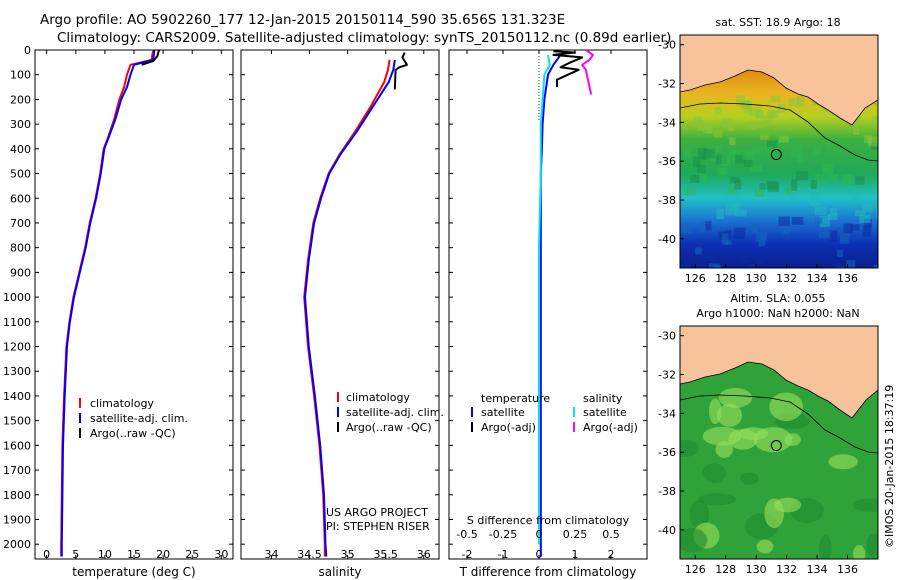 The width and height of the screenshot is (900, 580). I want to click on y-tick-label: 600, so click(20, 198).